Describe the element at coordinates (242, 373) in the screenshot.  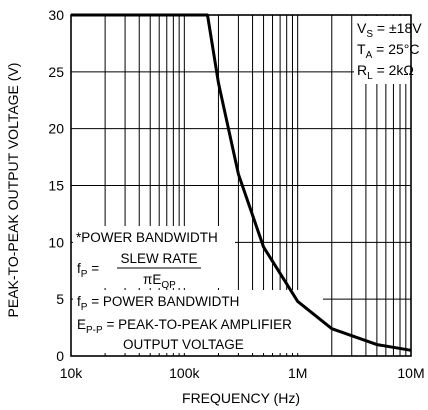
I see `x-tick-labels: 10k 100k 1M 10M` at that location.